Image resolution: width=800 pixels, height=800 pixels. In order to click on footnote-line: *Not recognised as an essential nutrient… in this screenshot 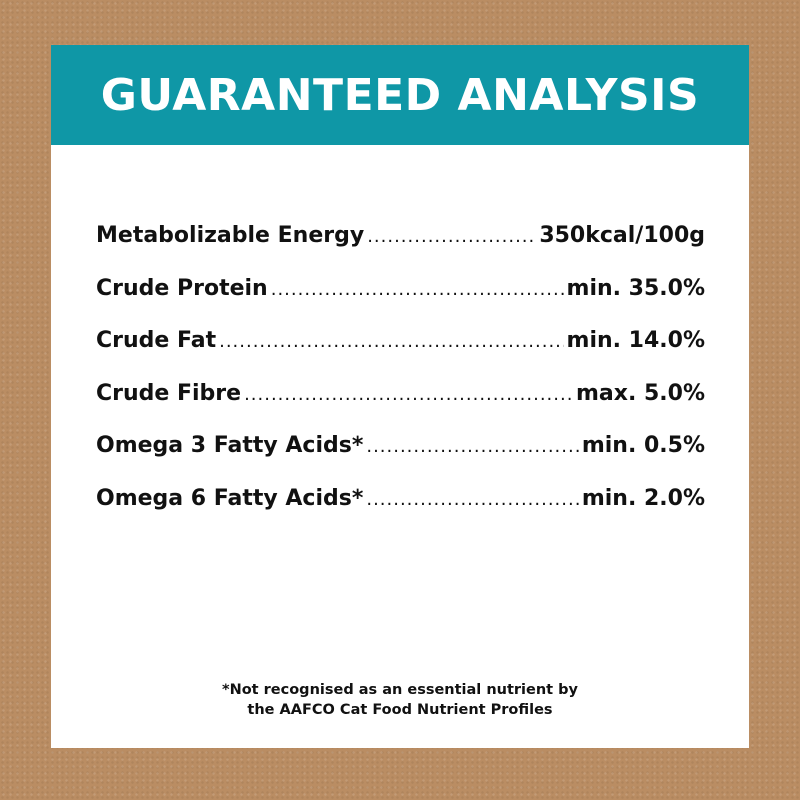, I will do `click(399, 690)`.